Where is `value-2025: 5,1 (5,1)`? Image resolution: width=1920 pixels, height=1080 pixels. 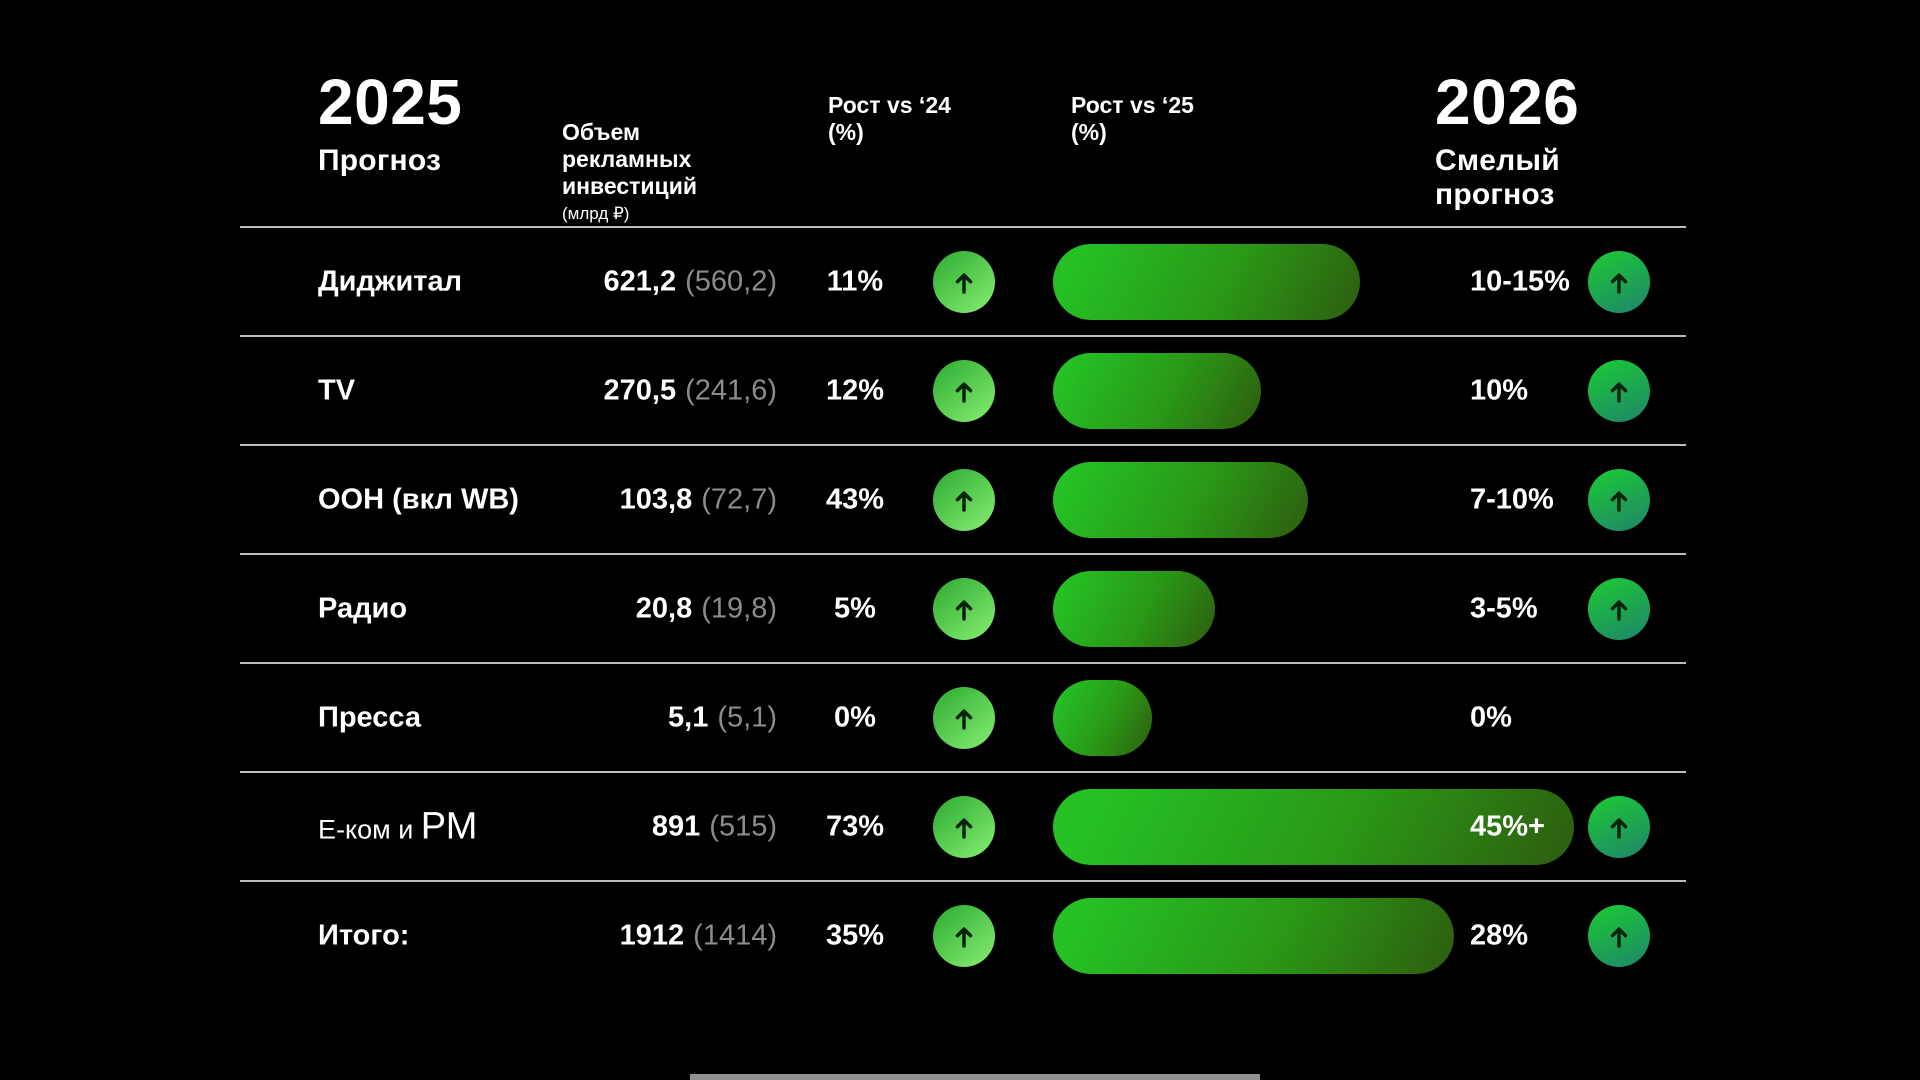 value-2025: 5,1 (5,1) is located at coordinates (658, 717).